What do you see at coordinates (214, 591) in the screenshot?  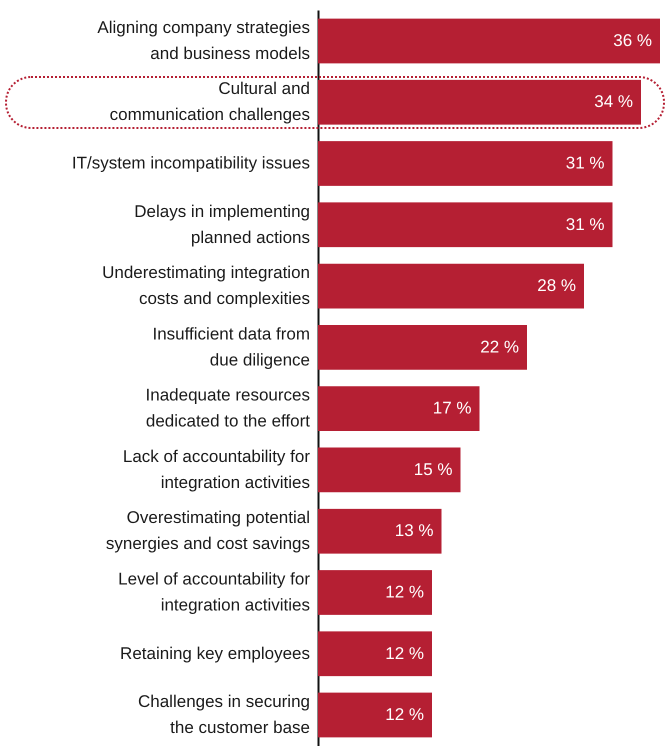 I see `y-tick-label: Level of accountability for integration activities` at bounding box center [214, 591].